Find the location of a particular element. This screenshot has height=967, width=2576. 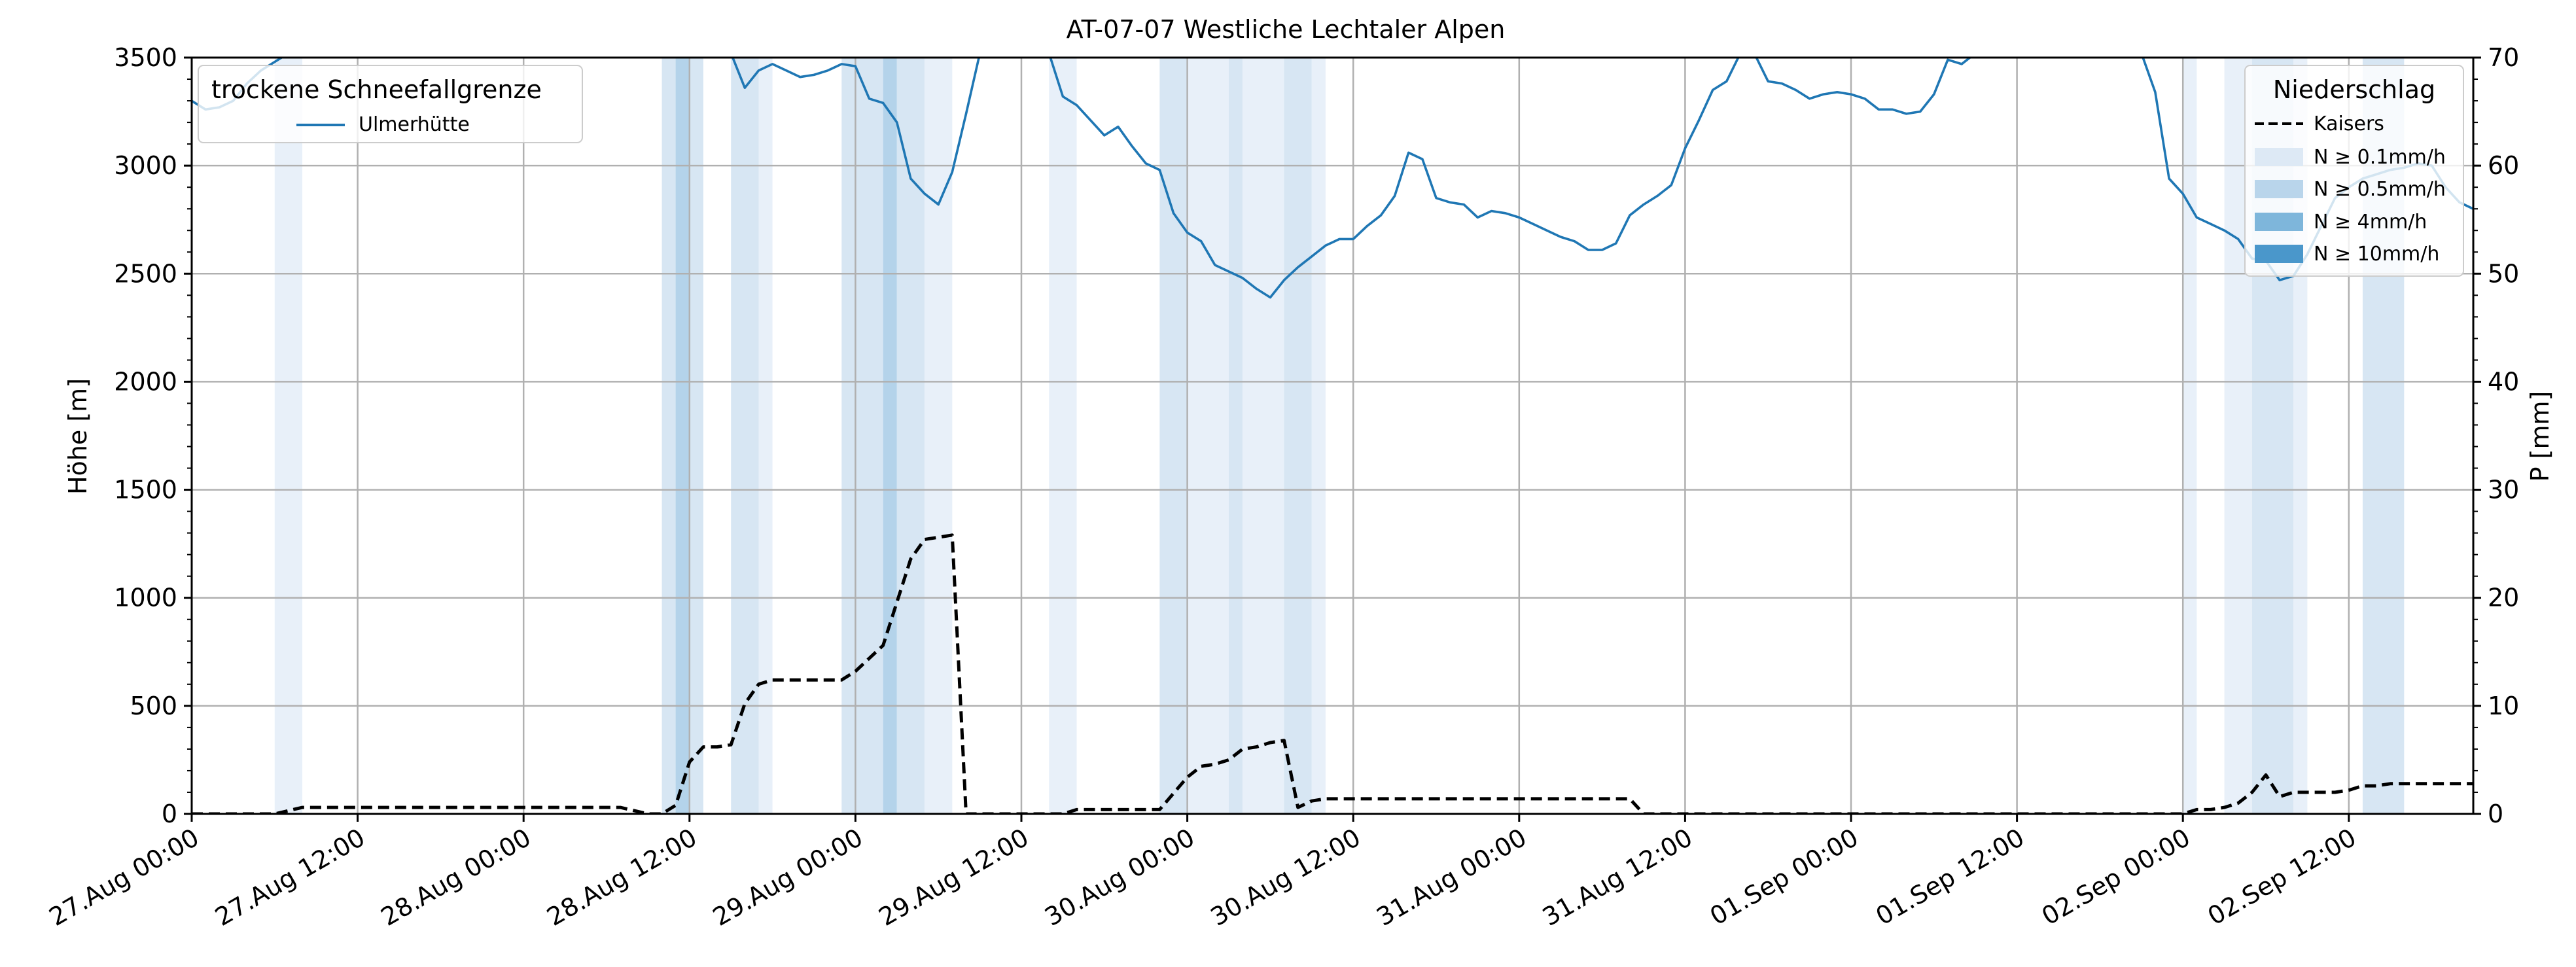

legend-label-n4: N ≥ 4mm/h is located at coordinates (2370, 222).